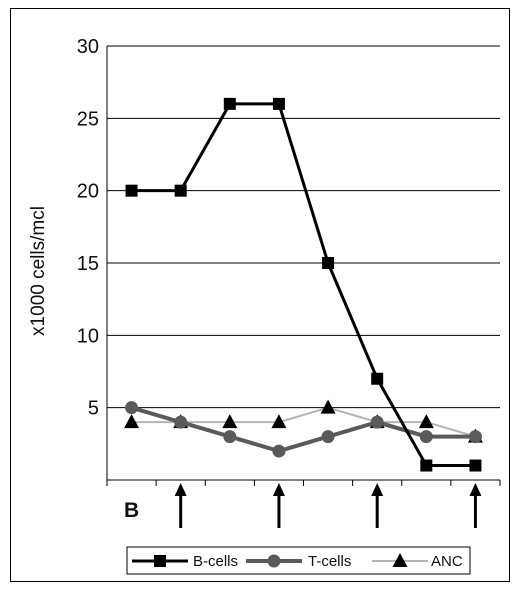 The width and height of the screenshot is (520, 591). What do you see at coordinates (185, 561) in the screenshot?
I see `legend-item-b-cells: B-cells` at bounding box center [185, 561].